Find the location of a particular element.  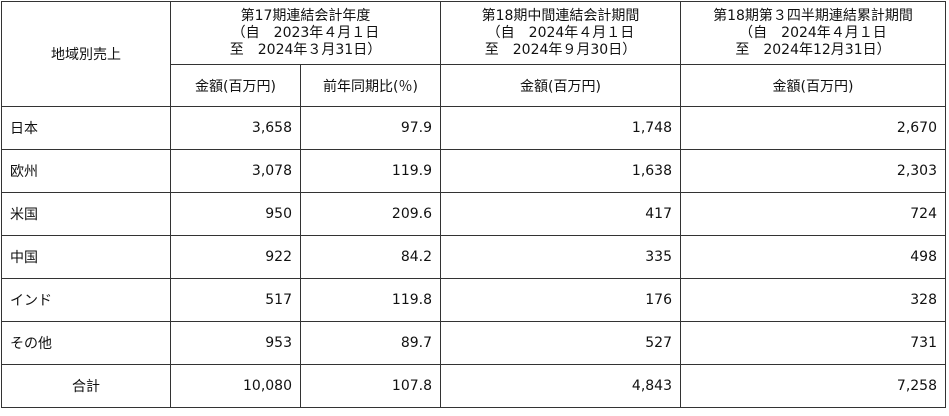

cell-value: 107.8 is located at coordinates (370, 386).